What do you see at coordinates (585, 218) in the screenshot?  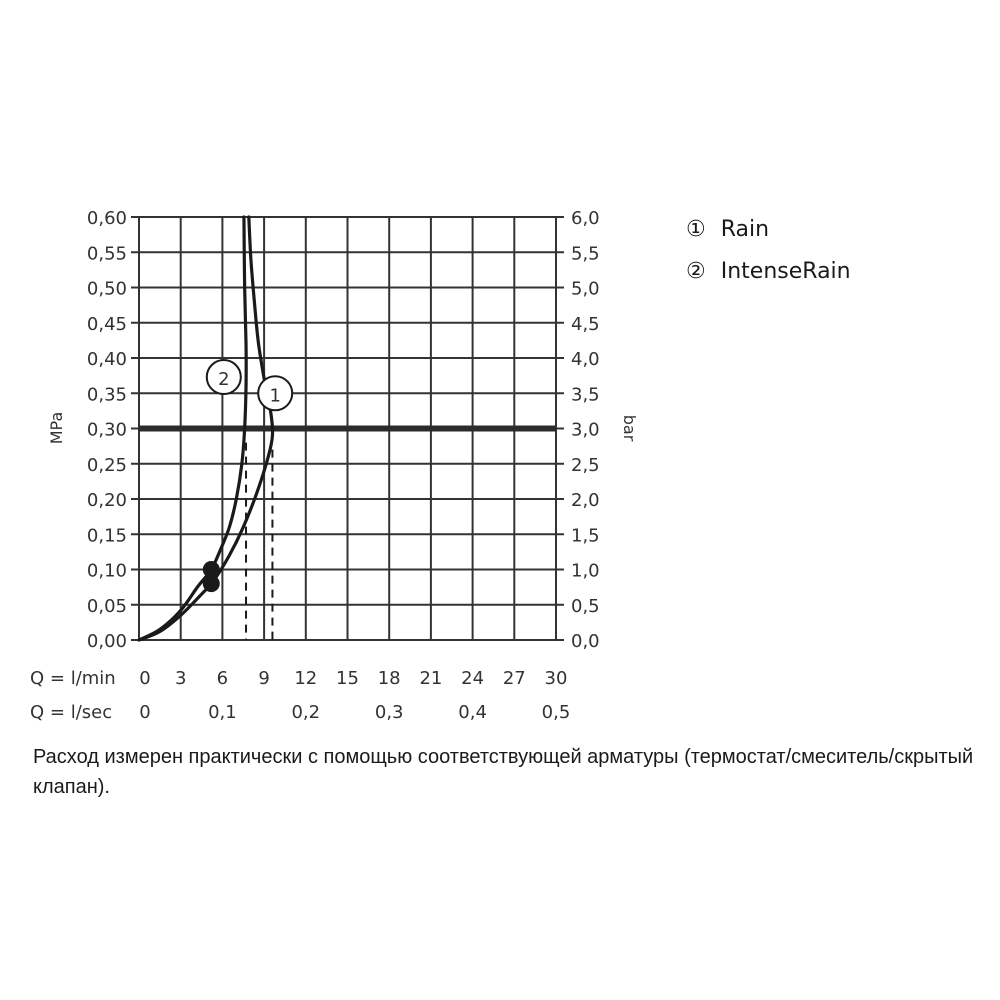 I see `y-tick-label-right-12: 6,0` at bounding box center [585, 218].